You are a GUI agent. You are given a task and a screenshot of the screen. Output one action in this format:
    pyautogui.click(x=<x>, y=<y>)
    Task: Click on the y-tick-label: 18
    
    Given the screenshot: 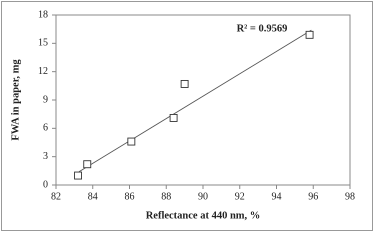 What is the action you would take?
    pyautogui.click(x=43, y=14)
    